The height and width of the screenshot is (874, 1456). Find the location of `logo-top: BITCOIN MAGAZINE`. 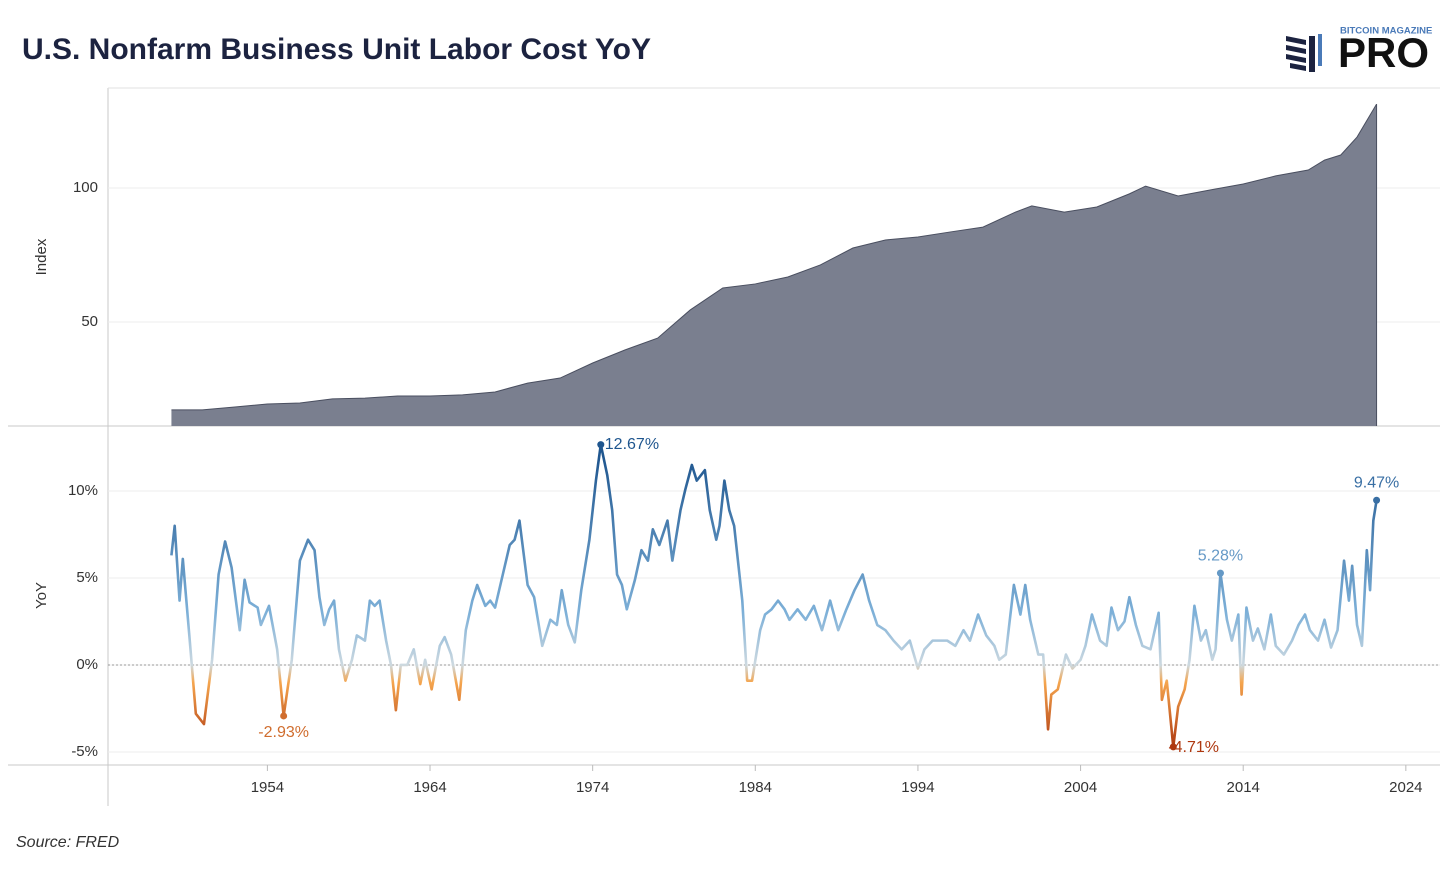

logo-top: BITCOIN MAGAZINE is located at coordinates (1386, 31).